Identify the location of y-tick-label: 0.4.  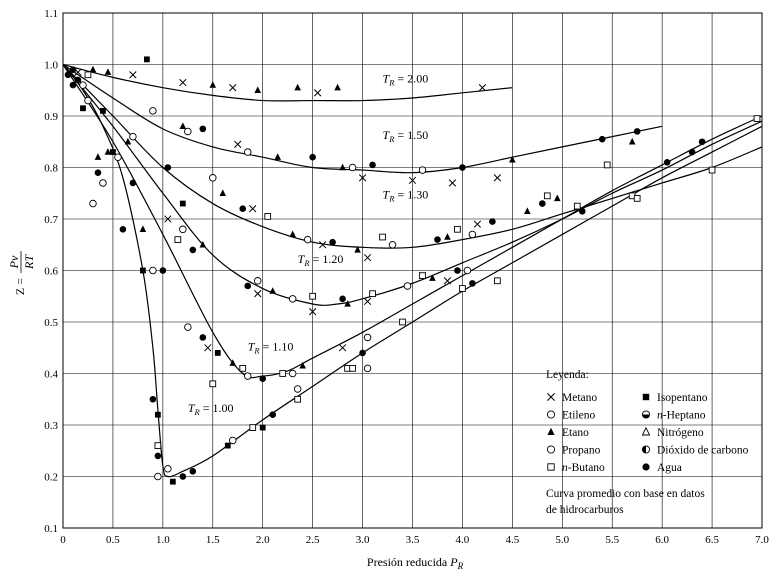
(51, 375).